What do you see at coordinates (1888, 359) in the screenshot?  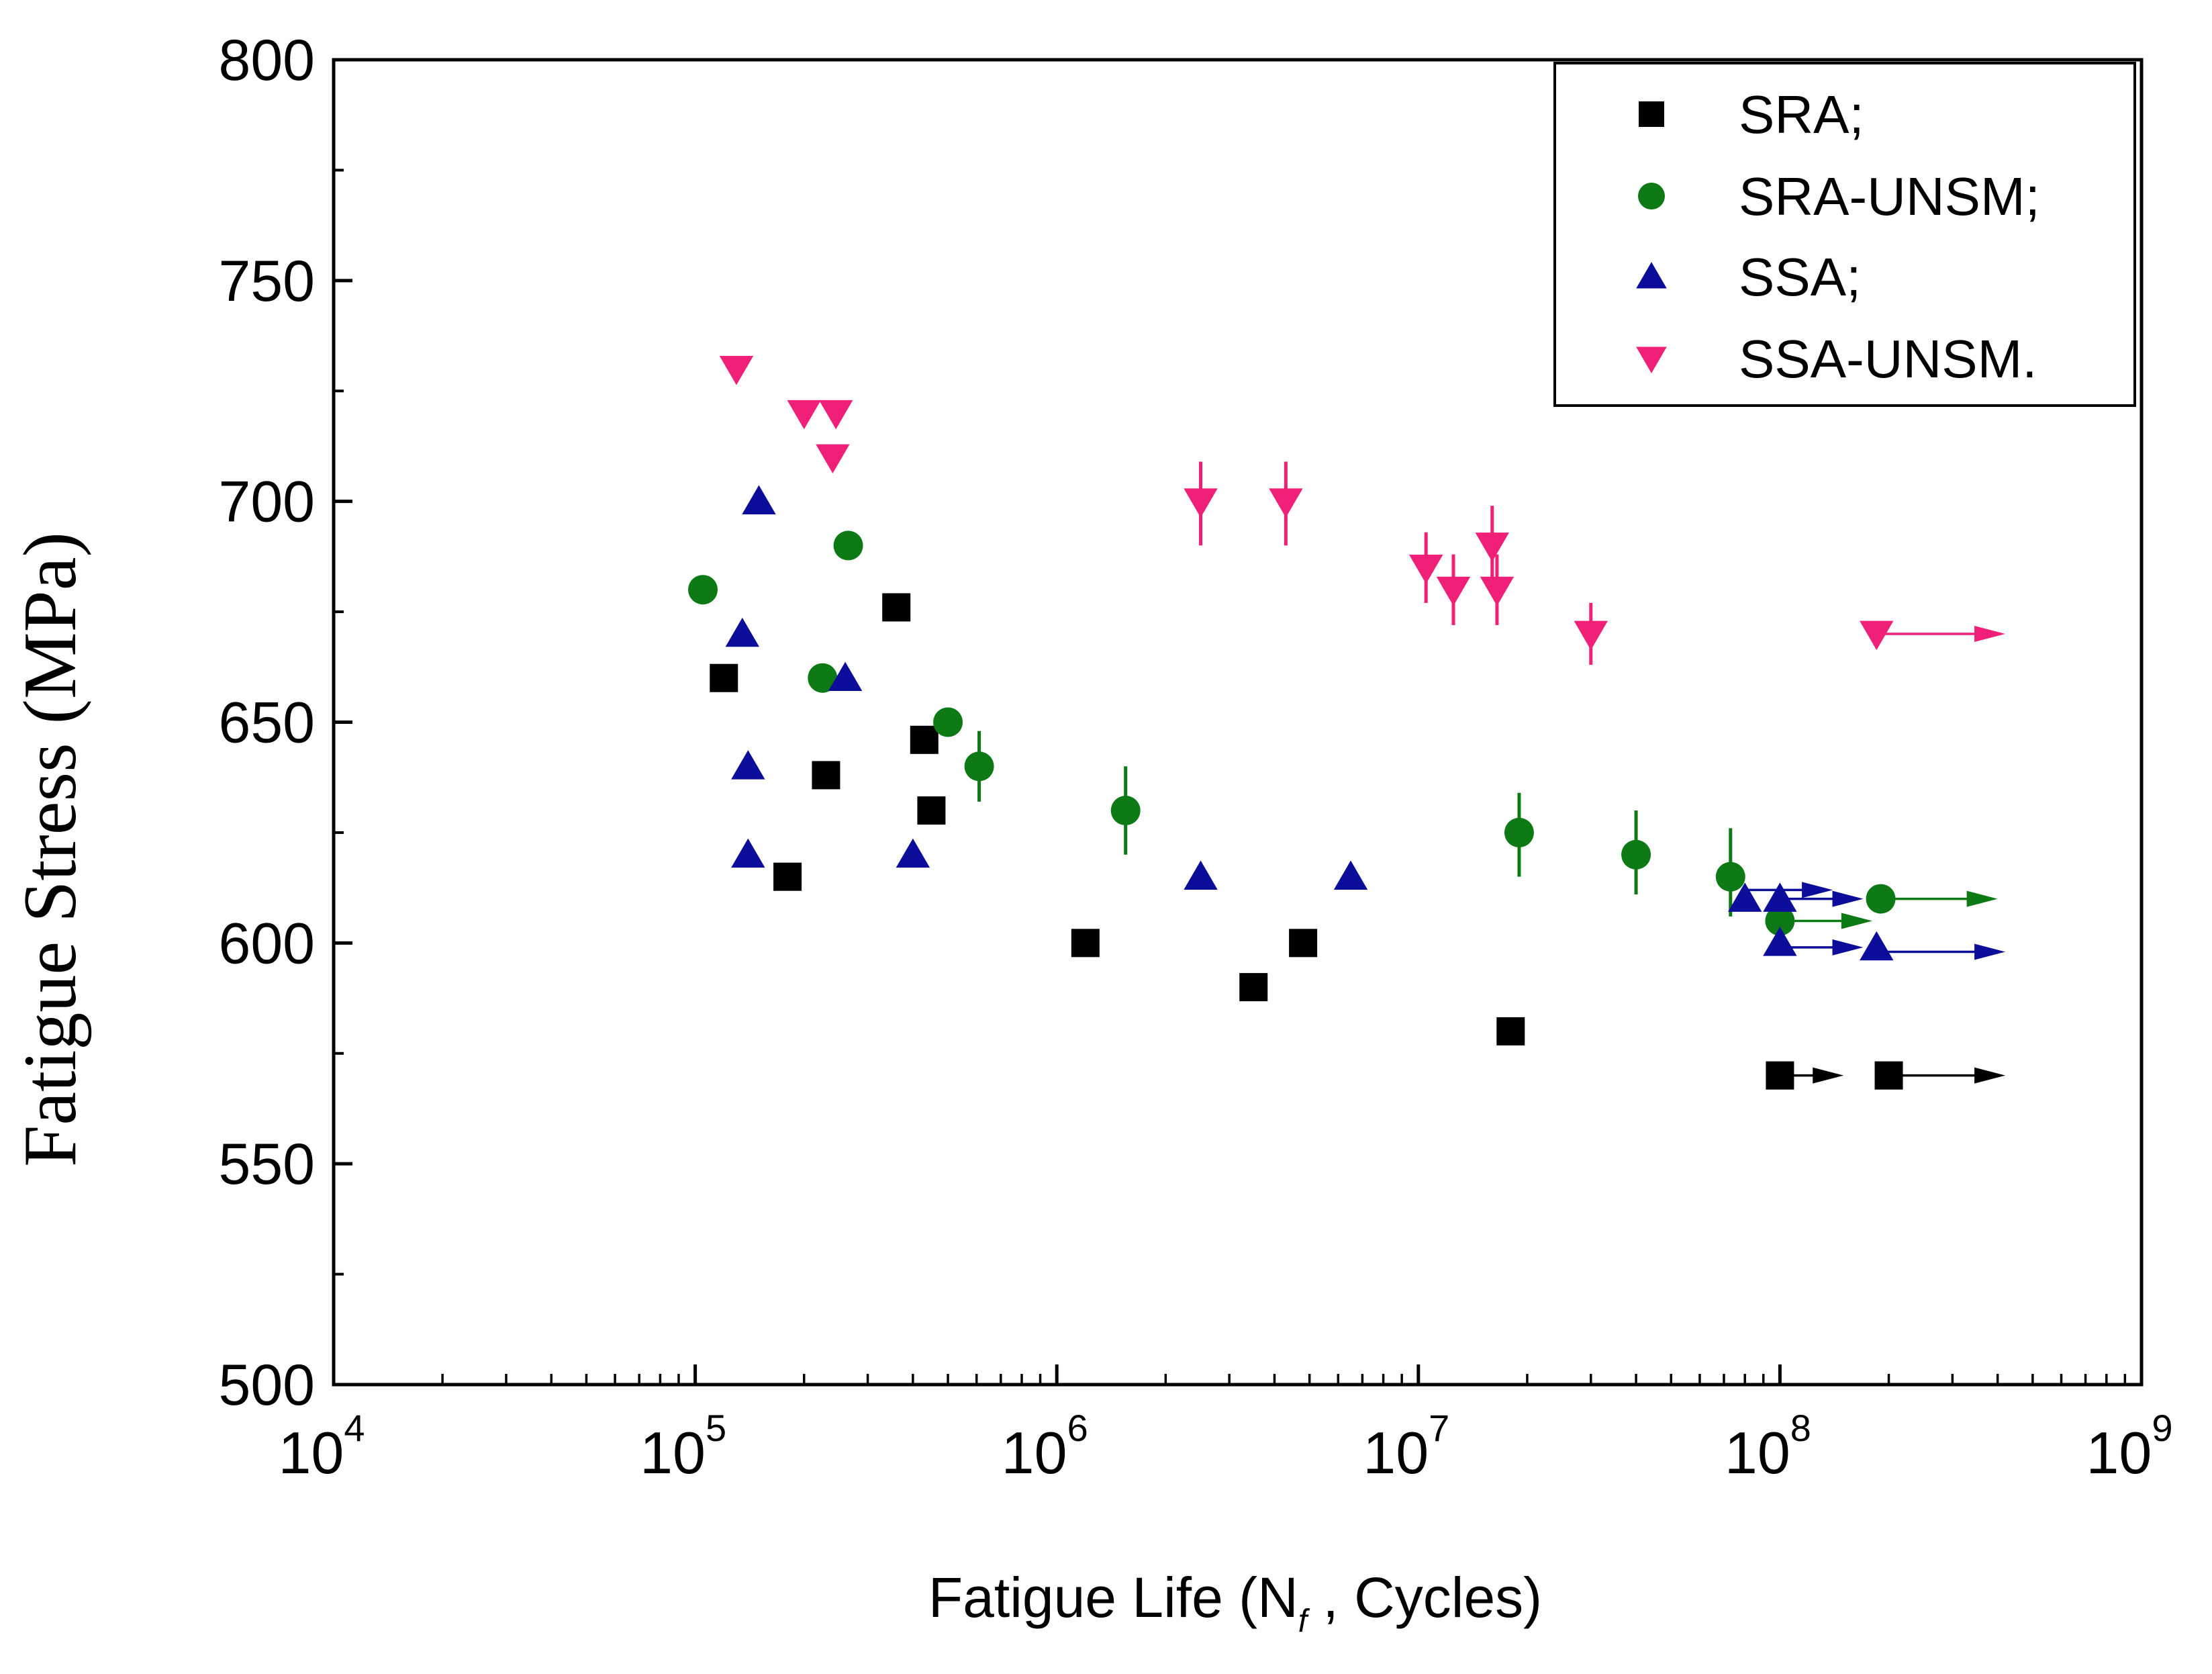 I see `legend-entry-label: SSA-UNSM.` at bounding box center [1888, 359].